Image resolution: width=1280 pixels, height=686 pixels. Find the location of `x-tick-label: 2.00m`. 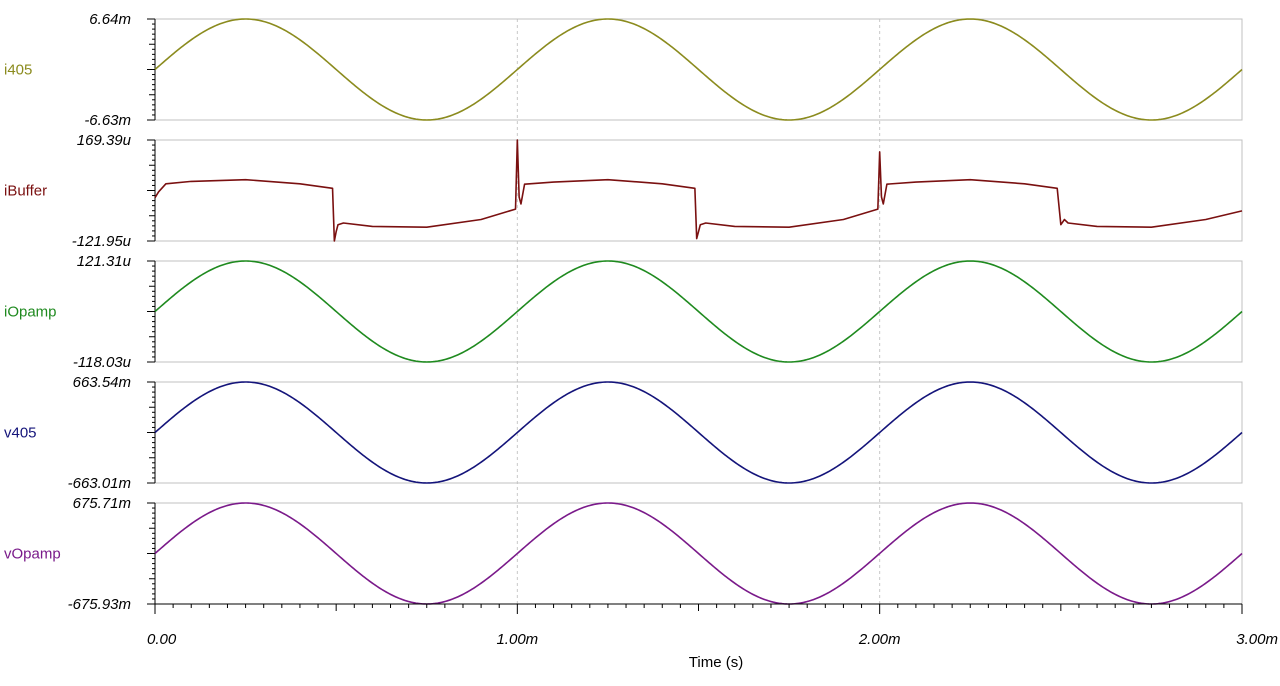

x-tick-label: 2.00m is located at coordinates (879, 639).